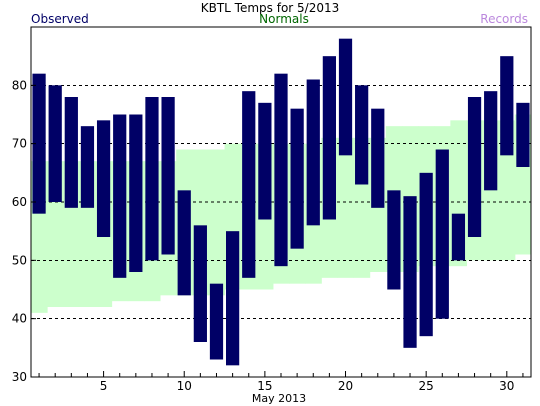  What do you see at coordinates (504, 19) in the screenshot?
I see `legend-records: Records` at bounding box center [504, 19].